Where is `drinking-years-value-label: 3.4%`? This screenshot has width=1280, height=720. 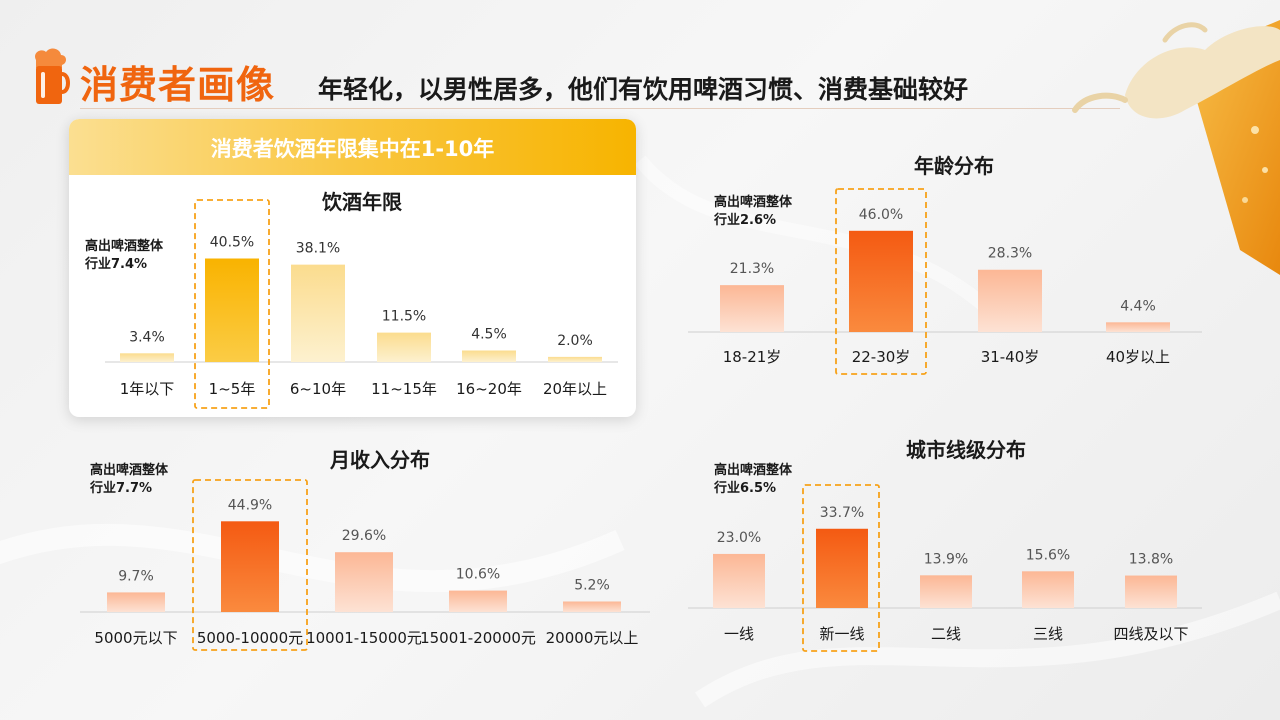 drinking-years-value-label: 3.4% is located at coordinates (147, 337).